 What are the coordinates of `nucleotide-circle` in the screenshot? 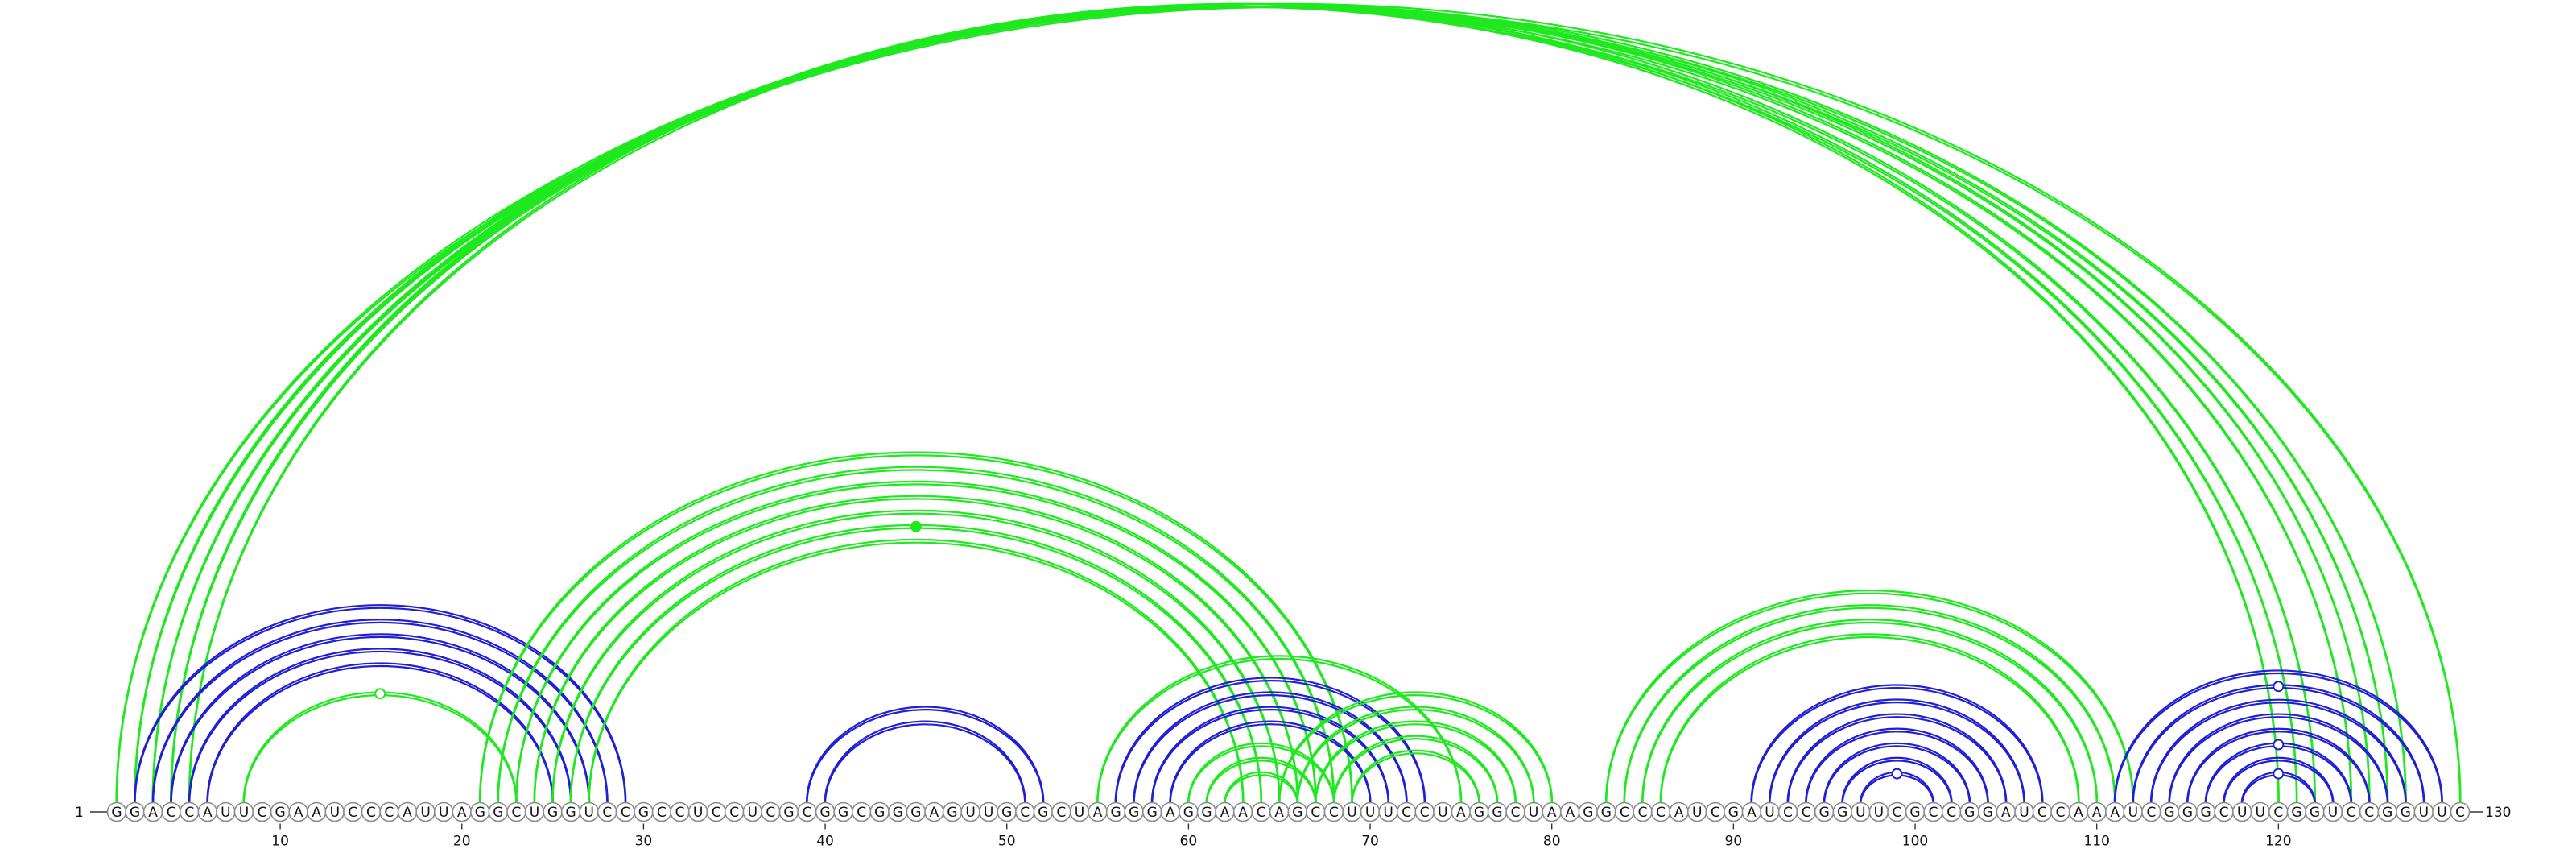 It's located at (2460, 811).